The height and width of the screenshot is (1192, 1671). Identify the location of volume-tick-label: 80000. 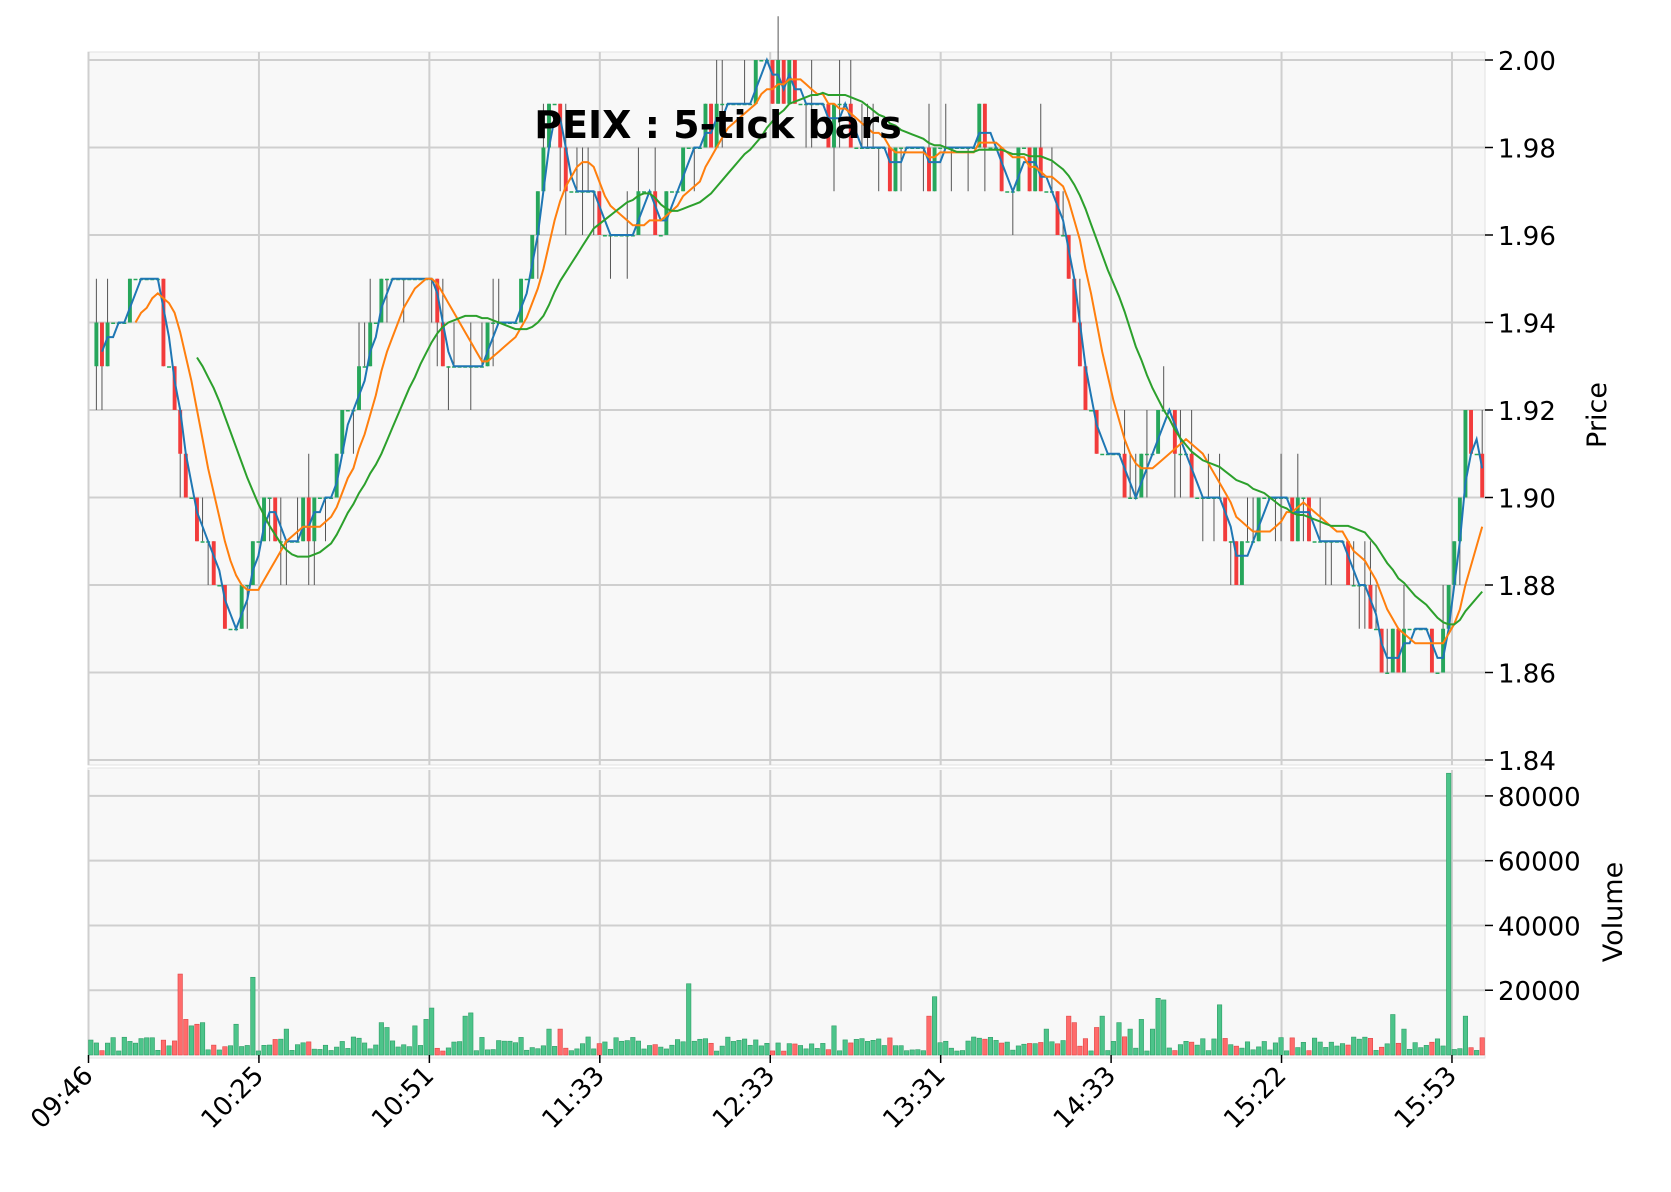
(1539, 798).